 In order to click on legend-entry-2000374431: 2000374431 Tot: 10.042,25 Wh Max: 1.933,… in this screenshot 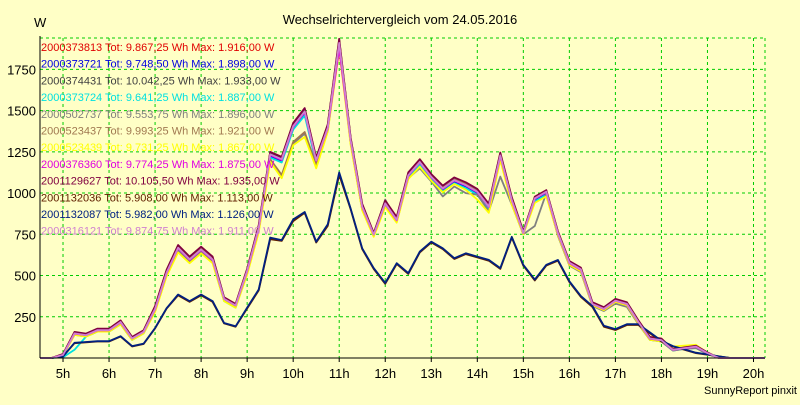, I will do `click(161, 81)`.